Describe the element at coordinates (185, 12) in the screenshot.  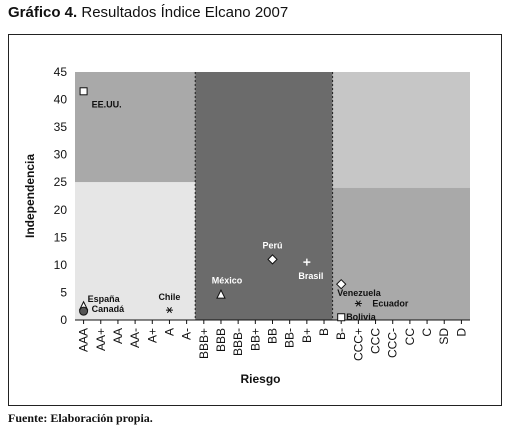
I see `chart-title-text: Resultados Índice Elcano 2007` at that location.